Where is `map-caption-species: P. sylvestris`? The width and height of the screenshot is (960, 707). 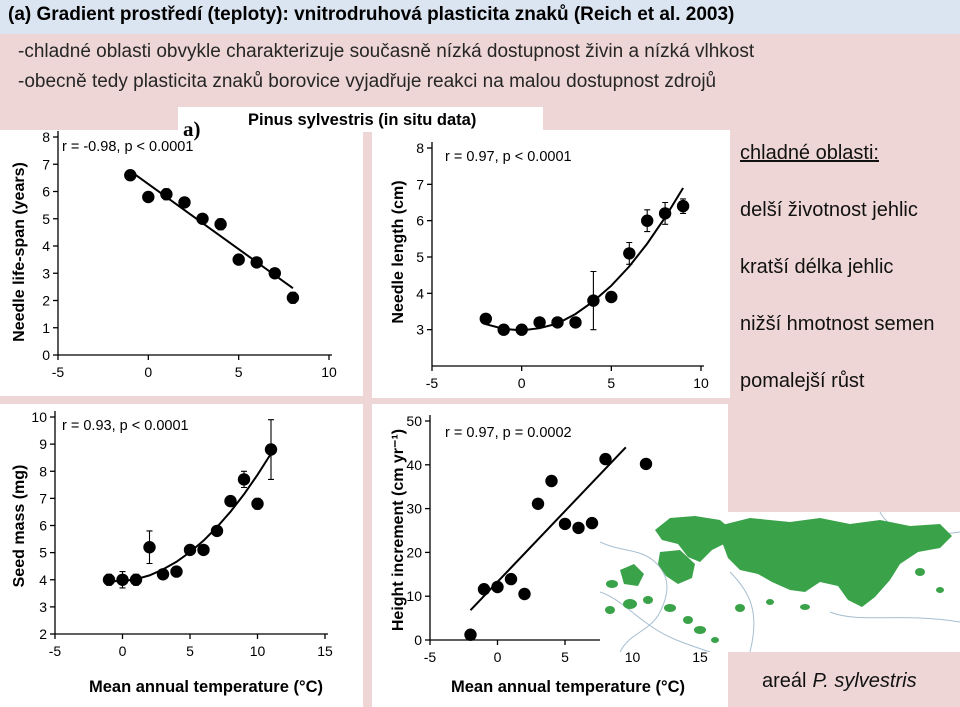 map-caption-species: P. sylvestris is located at coordinates (864, 681).